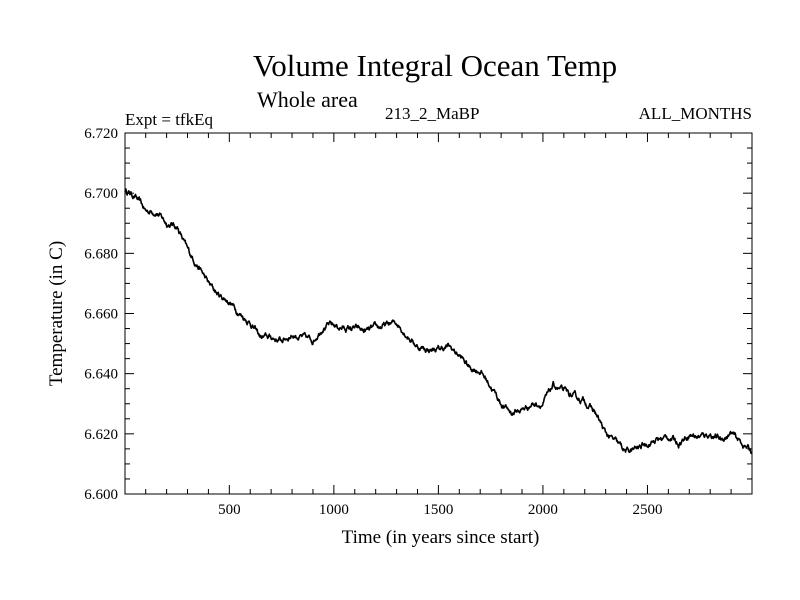  Describe the element at coordinates (334, 510) in the screenshot. I see `x-tick-label: 1000` at that location.